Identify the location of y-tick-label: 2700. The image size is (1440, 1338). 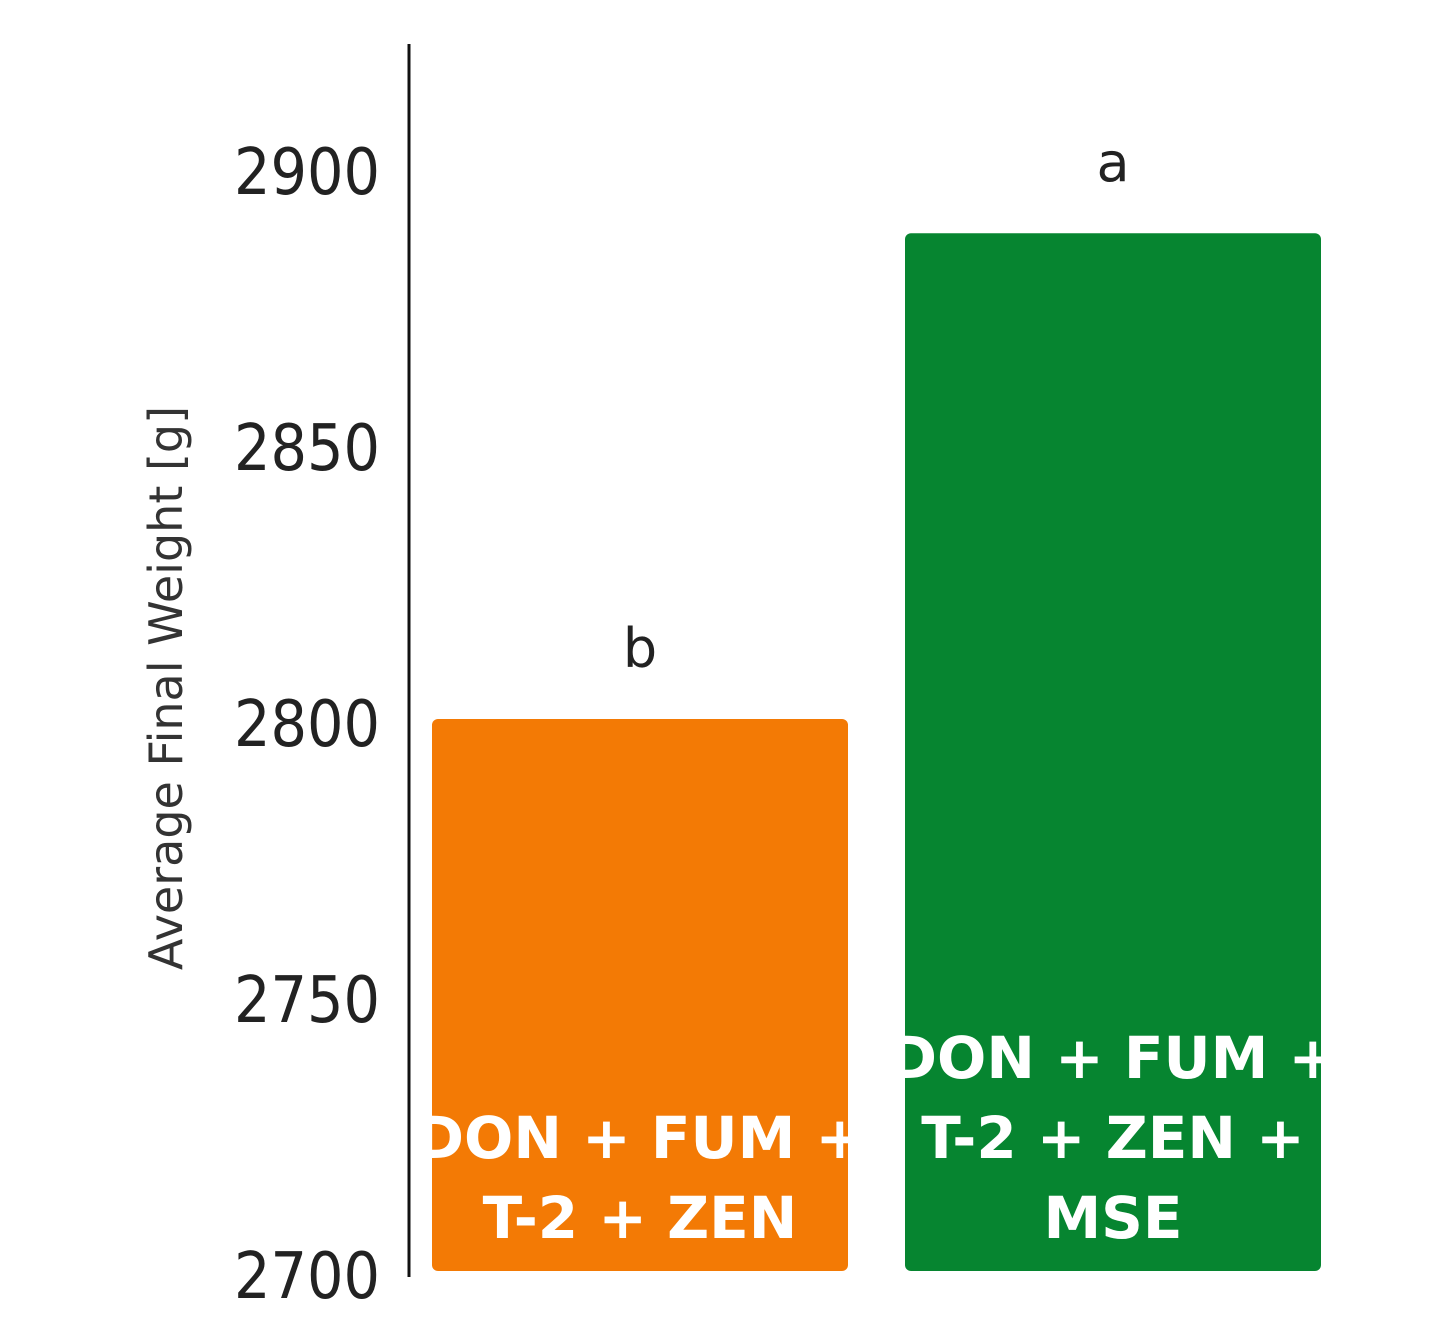
(307, 1277).